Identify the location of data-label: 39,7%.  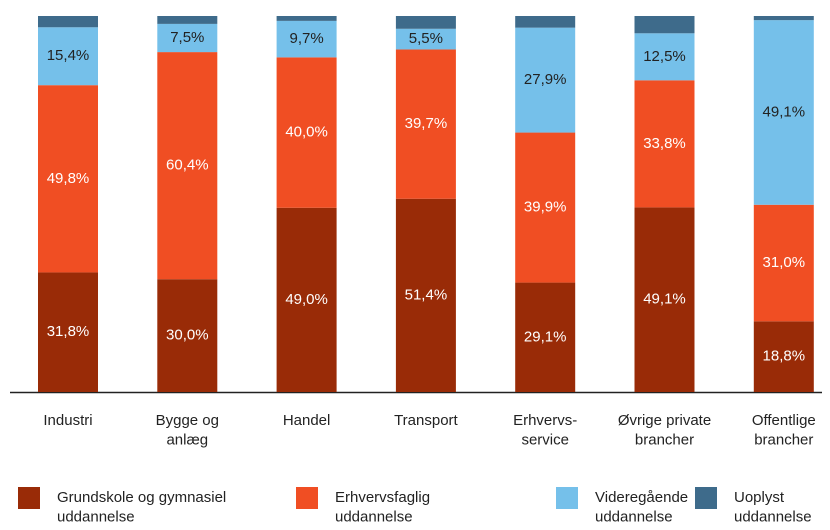
(426, 123).